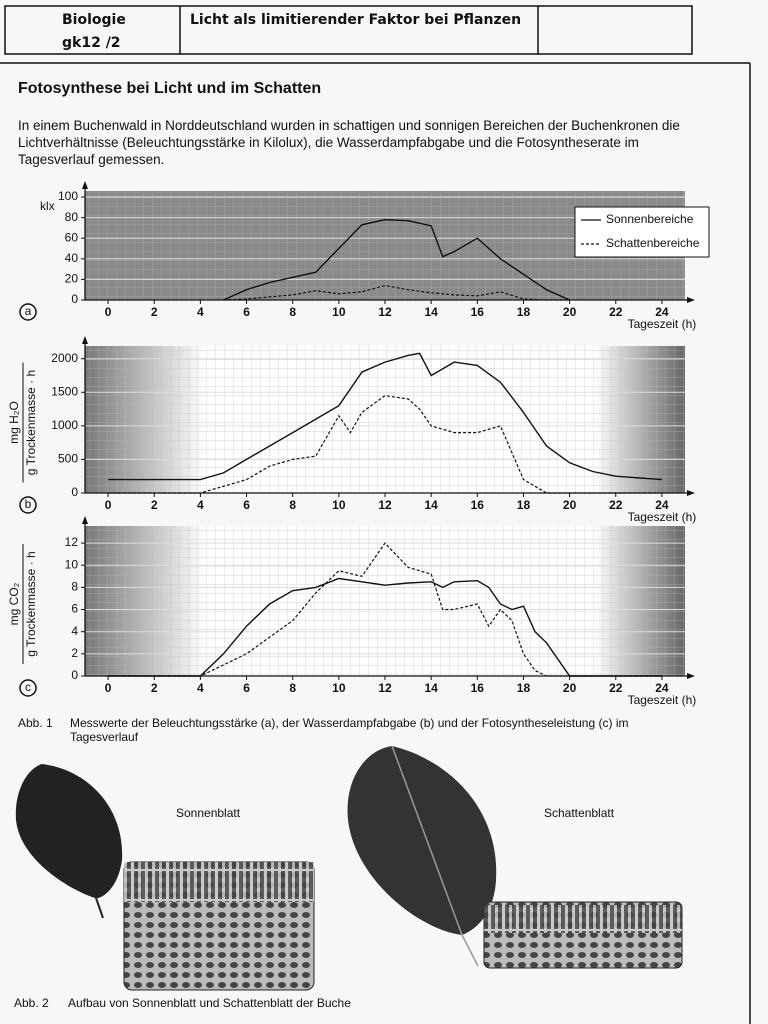  I want to click on y-axis-label-top: mg CO₂, so click(14, 603).